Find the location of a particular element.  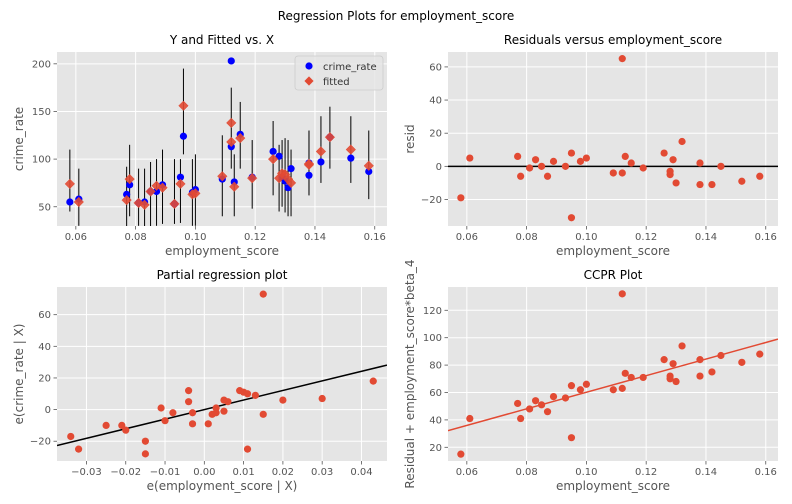

x-tick-label: 0.04 is located at coordinates (361, 472).